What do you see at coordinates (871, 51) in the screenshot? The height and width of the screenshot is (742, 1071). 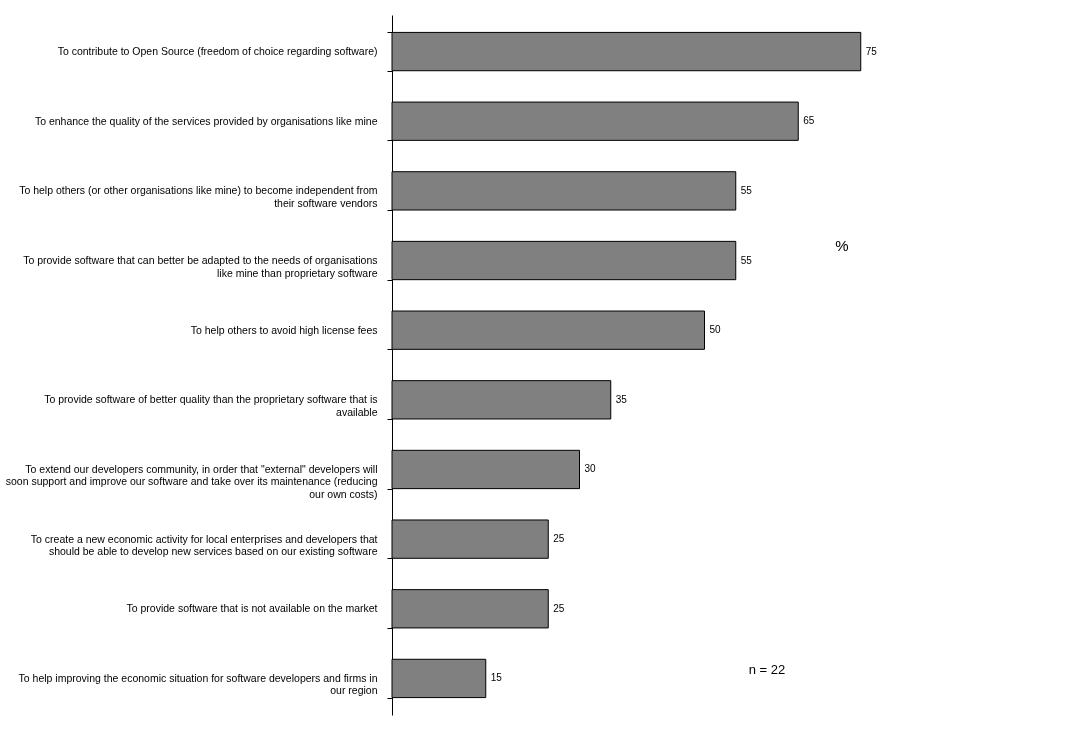 I see `data-label: 75` at bounding box center [871, 51].